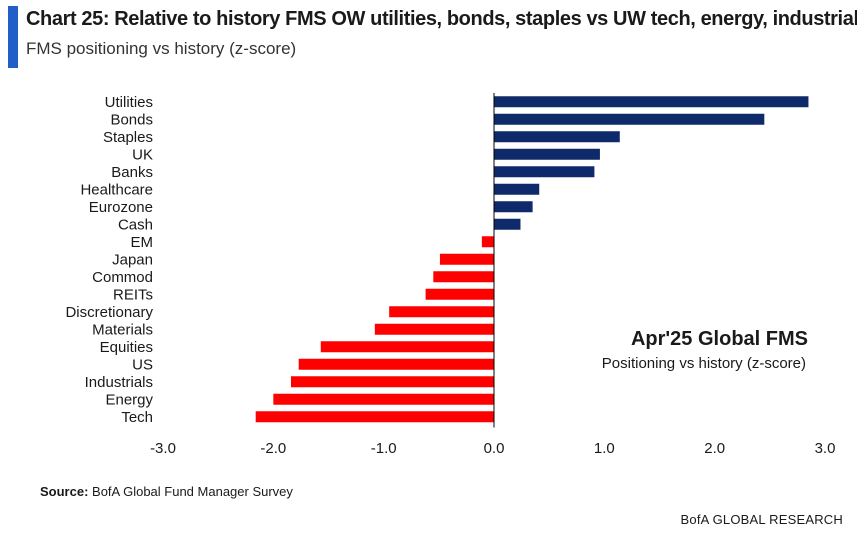 This screenshot has width=857, height=538. I want to click on category-label-materials: Materials, so click(122, 329).